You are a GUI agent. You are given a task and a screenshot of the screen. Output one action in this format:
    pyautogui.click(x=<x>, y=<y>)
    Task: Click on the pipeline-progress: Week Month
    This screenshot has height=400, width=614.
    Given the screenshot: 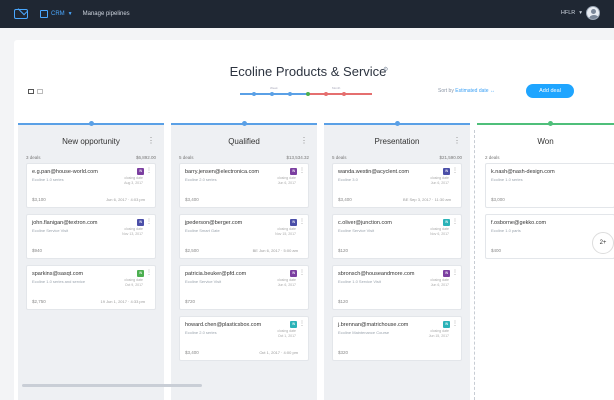 What is the action you would take?
    pyautogui.click(x=306, y=94)
    